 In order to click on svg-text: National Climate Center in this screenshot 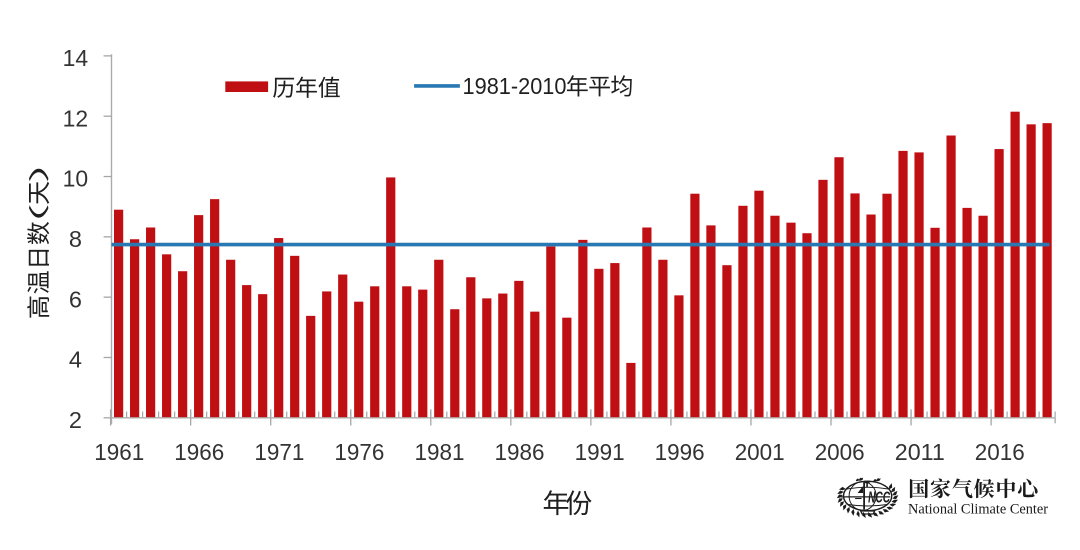, I will do `click(978, 509)`.